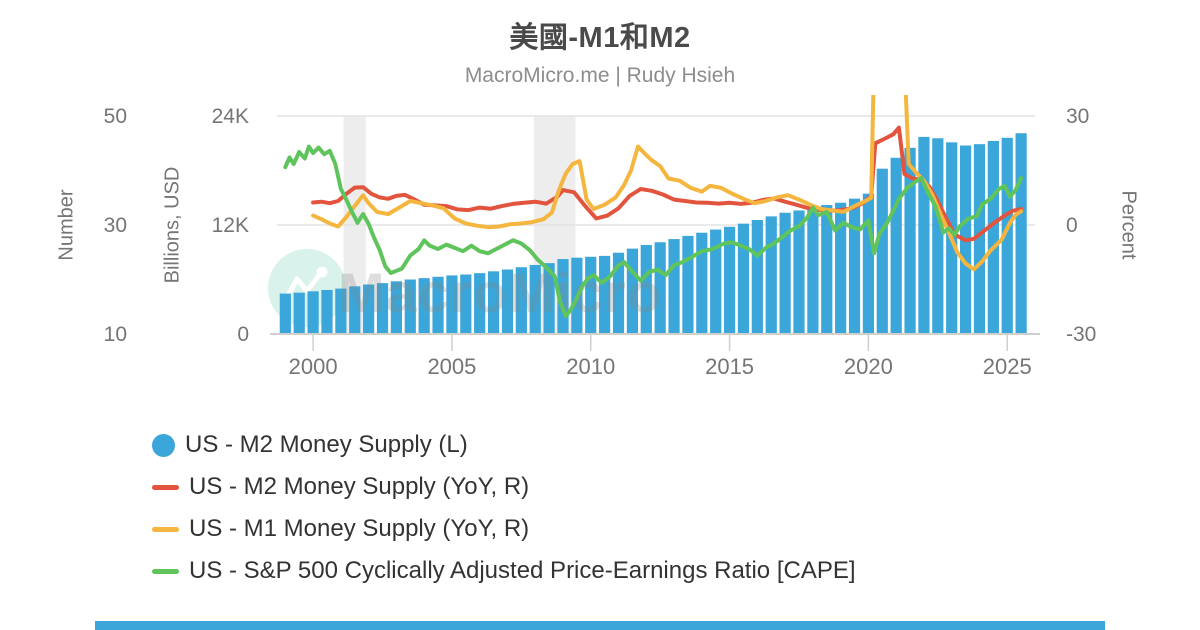 This screenshot has width=1200, height=630. I want to click on axis-title-percent: Percent, so click(1128, 225).